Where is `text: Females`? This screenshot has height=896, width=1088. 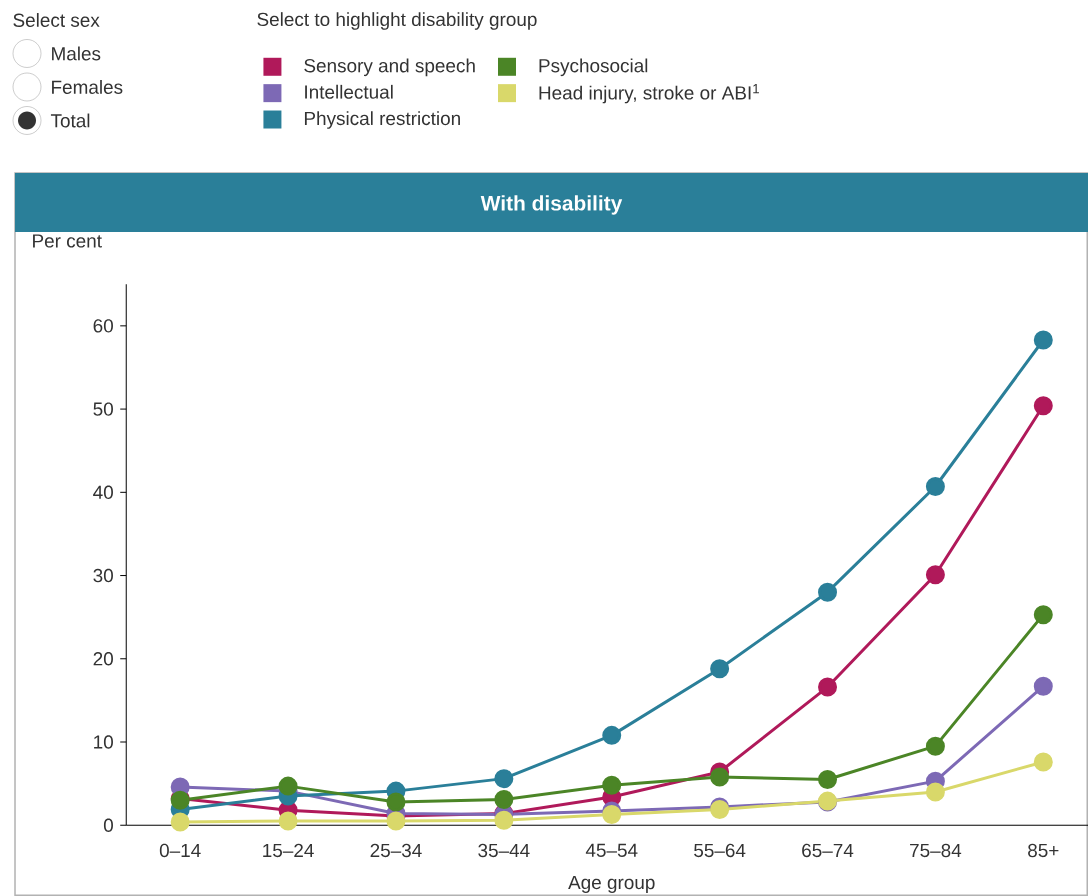
text: Females is located at coordinates (87, 87).